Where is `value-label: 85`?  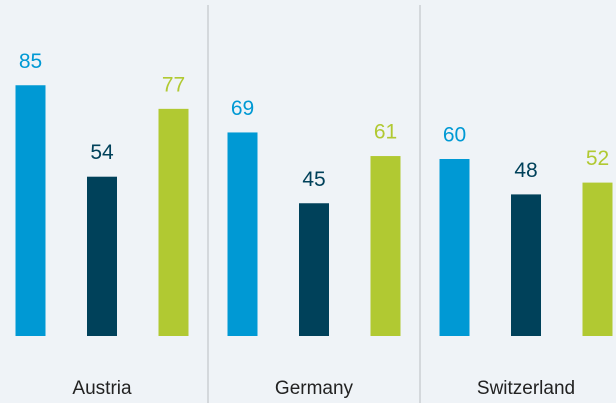 value-label: 85 is located at coordinates (30, 61).